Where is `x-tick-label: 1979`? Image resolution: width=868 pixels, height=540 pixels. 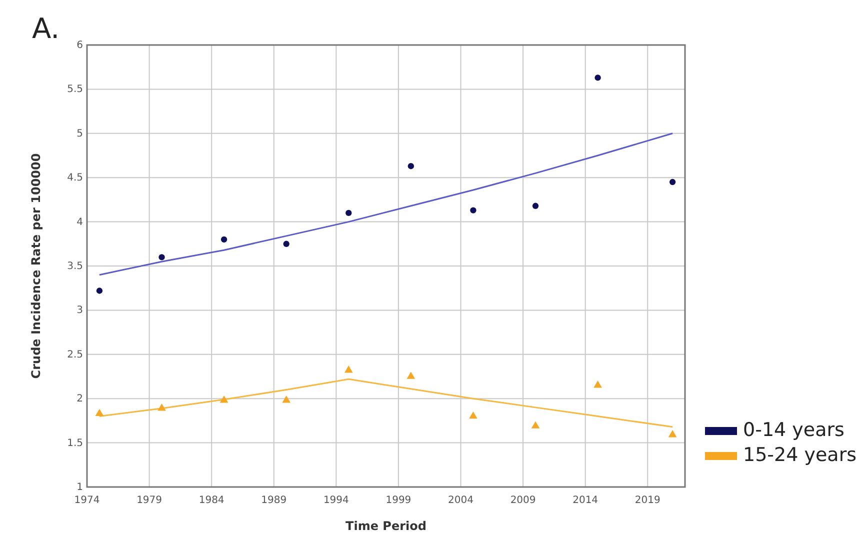
x-tick-label: 1979 is located at coordinates (149, 500).